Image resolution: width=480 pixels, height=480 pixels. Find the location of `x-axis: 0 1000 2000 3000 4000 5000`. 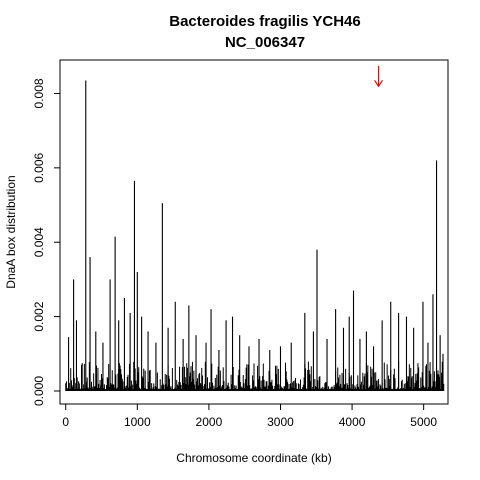

x-axis: 0 1000 2000 3000 4000 5000 is located at coordinates (249, 416).